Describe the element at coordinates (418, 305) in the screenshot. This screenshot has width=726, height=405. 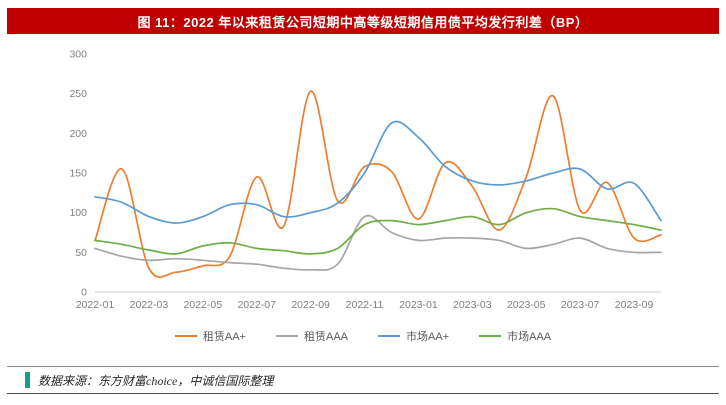
I see `svg-text: 2023-01` at that location.